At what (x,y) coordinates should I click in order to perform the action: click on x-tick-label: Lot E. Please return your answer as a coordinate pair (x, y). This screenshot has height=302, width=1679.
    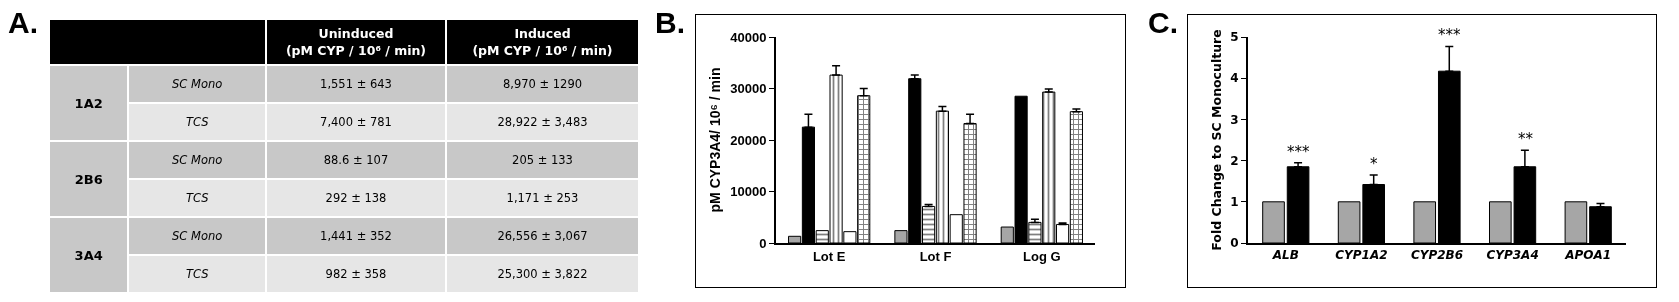
    Looking at the image, I should click on (829, 256).